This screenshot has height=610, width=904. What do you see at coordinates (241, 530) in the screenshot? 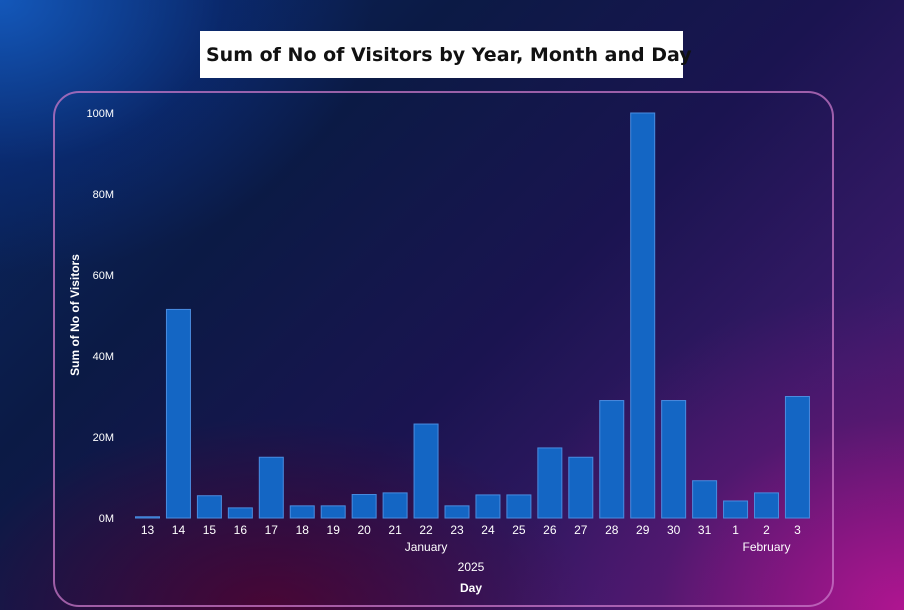
I see `x-tick-label: 16` at bounding box center [241, 530].